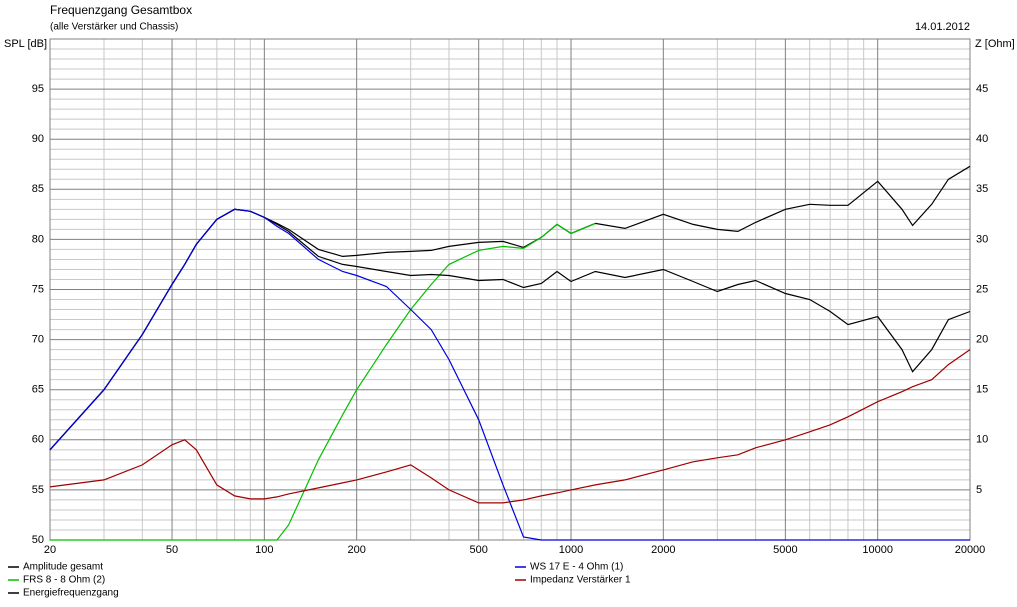 This screenshot has height=607, width=1017. I want to click on chart-date: 14.01.2012, so click(942, 27).